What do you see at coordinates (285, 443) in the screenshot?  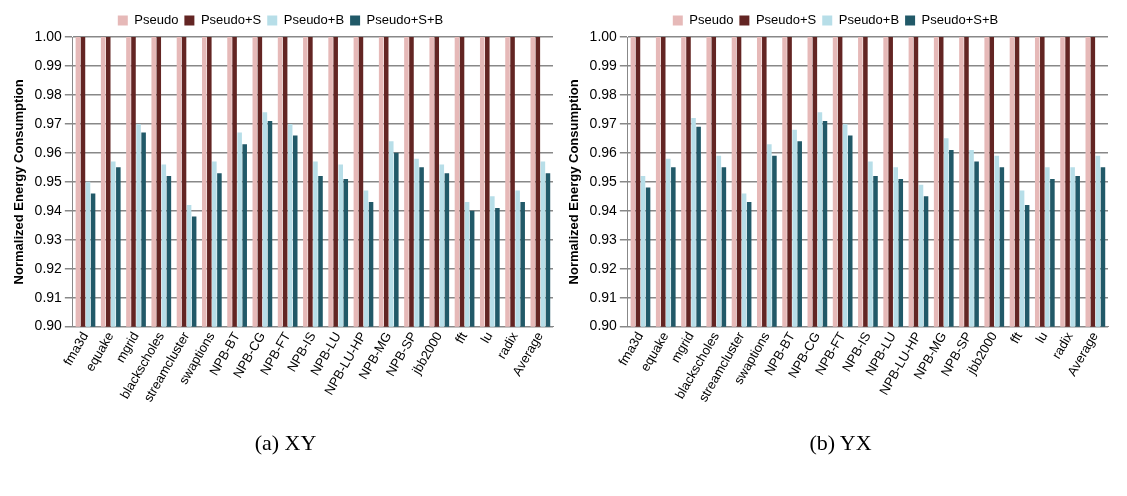 I see `text: (a) XY` at bounding box center [285, 443].